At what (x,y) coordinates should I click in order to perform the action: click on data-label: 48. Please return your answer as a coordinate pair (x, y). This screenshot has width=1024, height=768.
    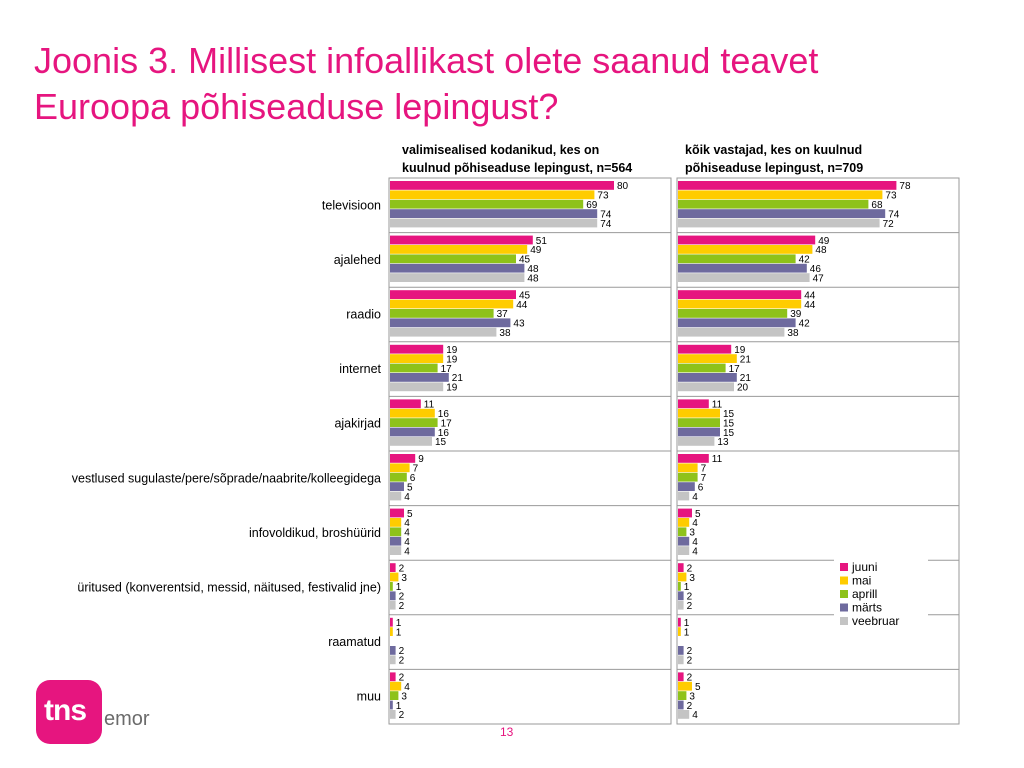
    Looking at the image, I should click on (821, 250).